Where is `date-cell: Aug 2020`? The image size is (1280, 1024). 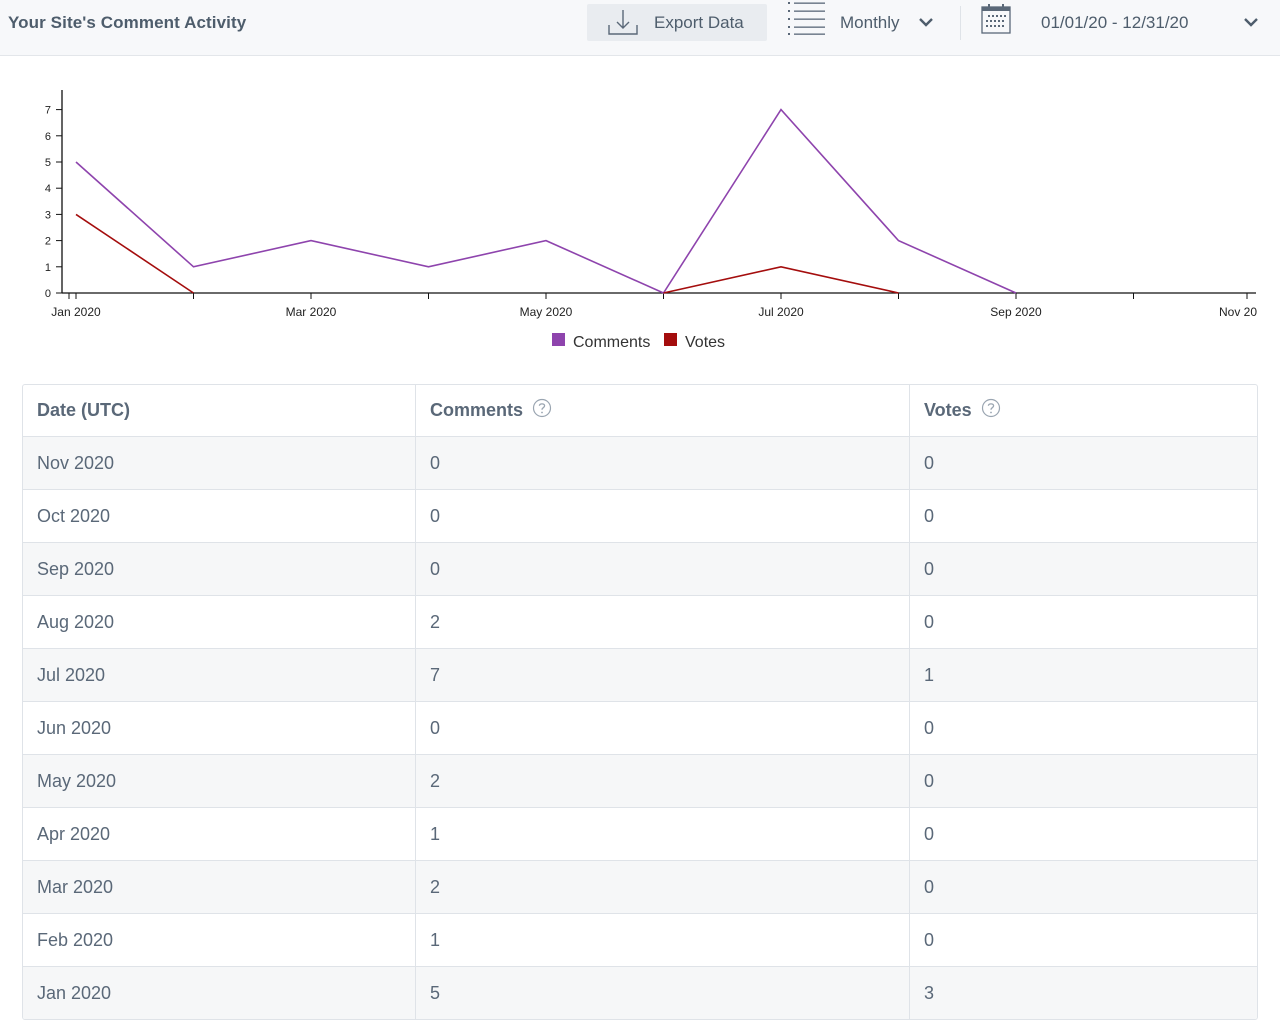
date-cell: Aug 2020 is located at coordinates (219, 622).